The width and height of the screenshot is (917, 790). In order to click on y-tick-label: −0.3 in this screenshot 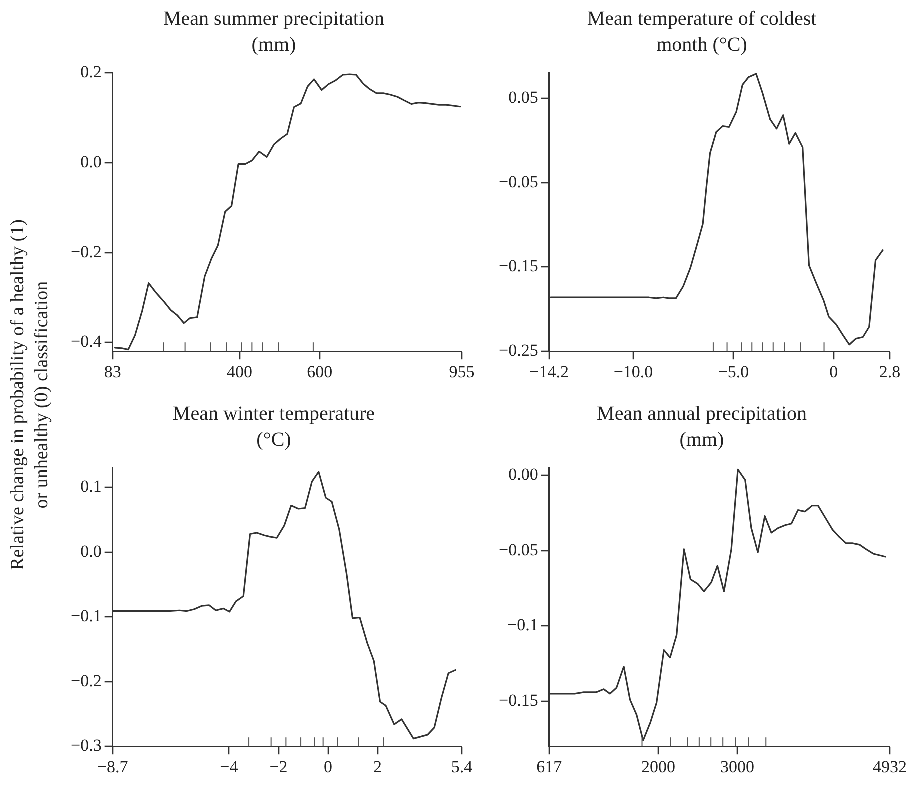, I will do `click(86, 746)`.